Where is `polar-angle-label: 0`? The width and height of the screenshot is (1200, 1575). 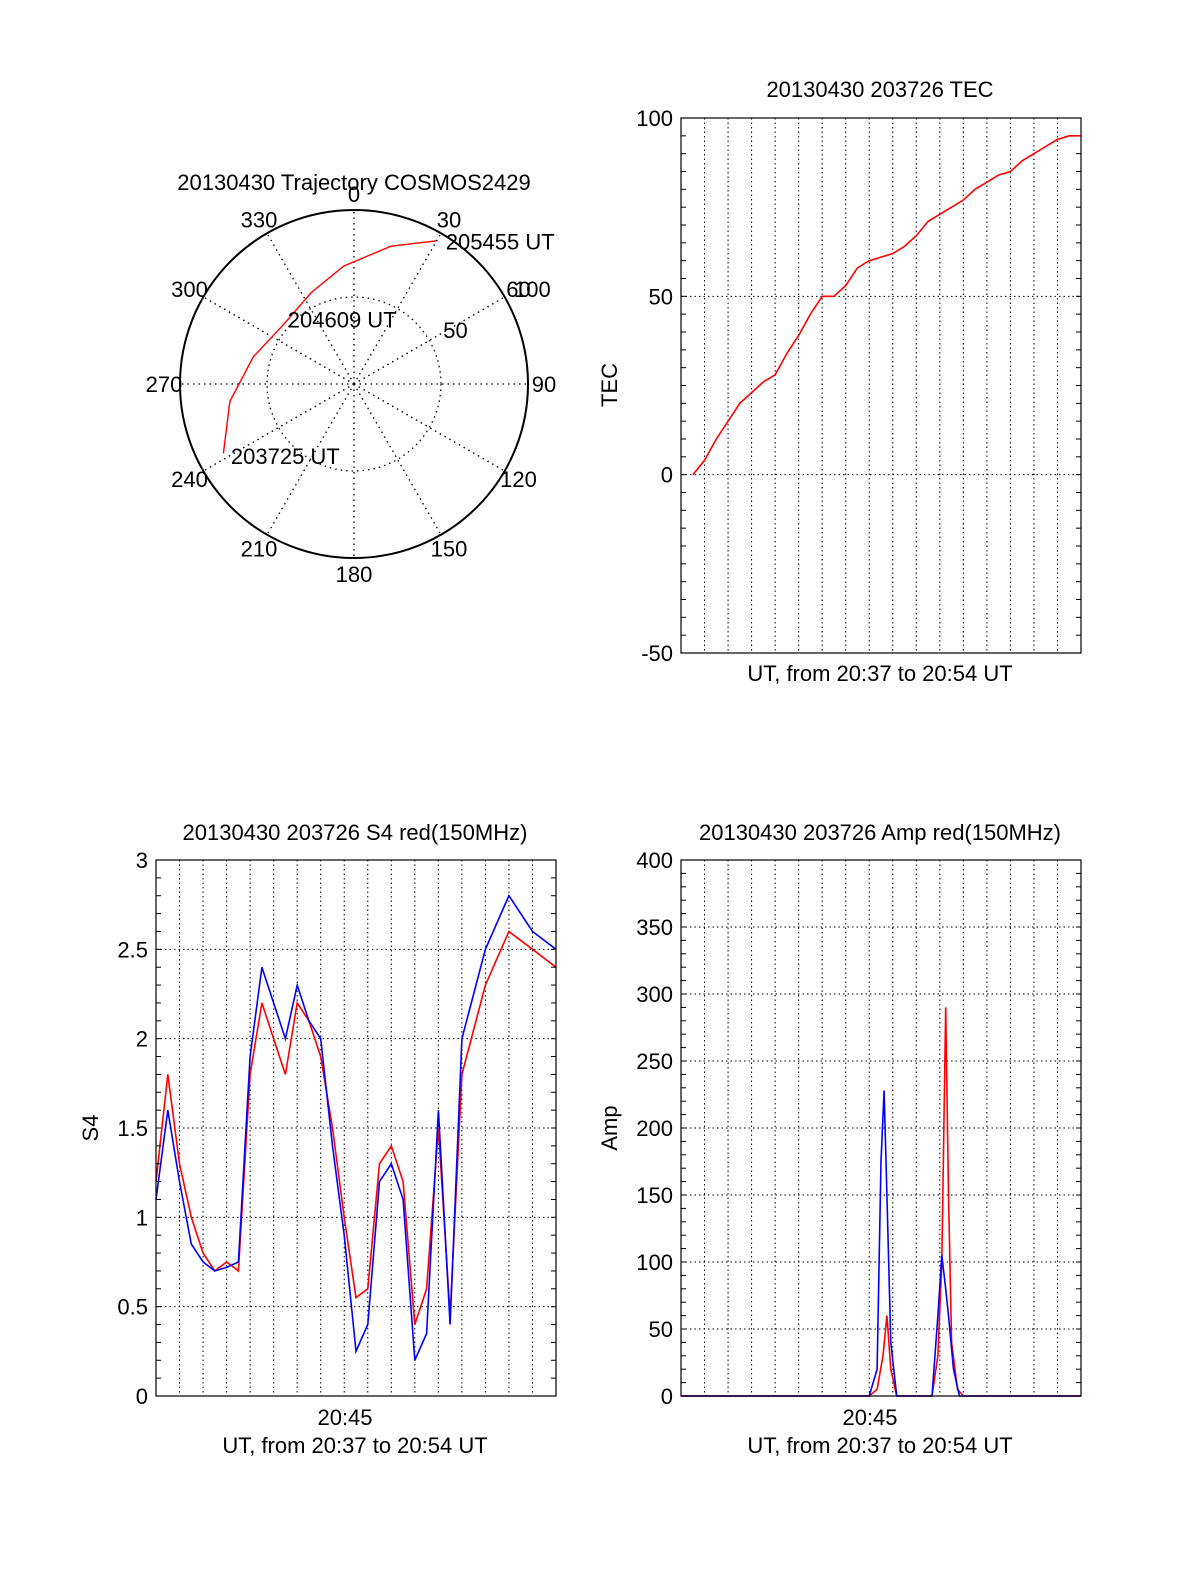
polar-angle-label: 0 is located at coordinates (354, 194).